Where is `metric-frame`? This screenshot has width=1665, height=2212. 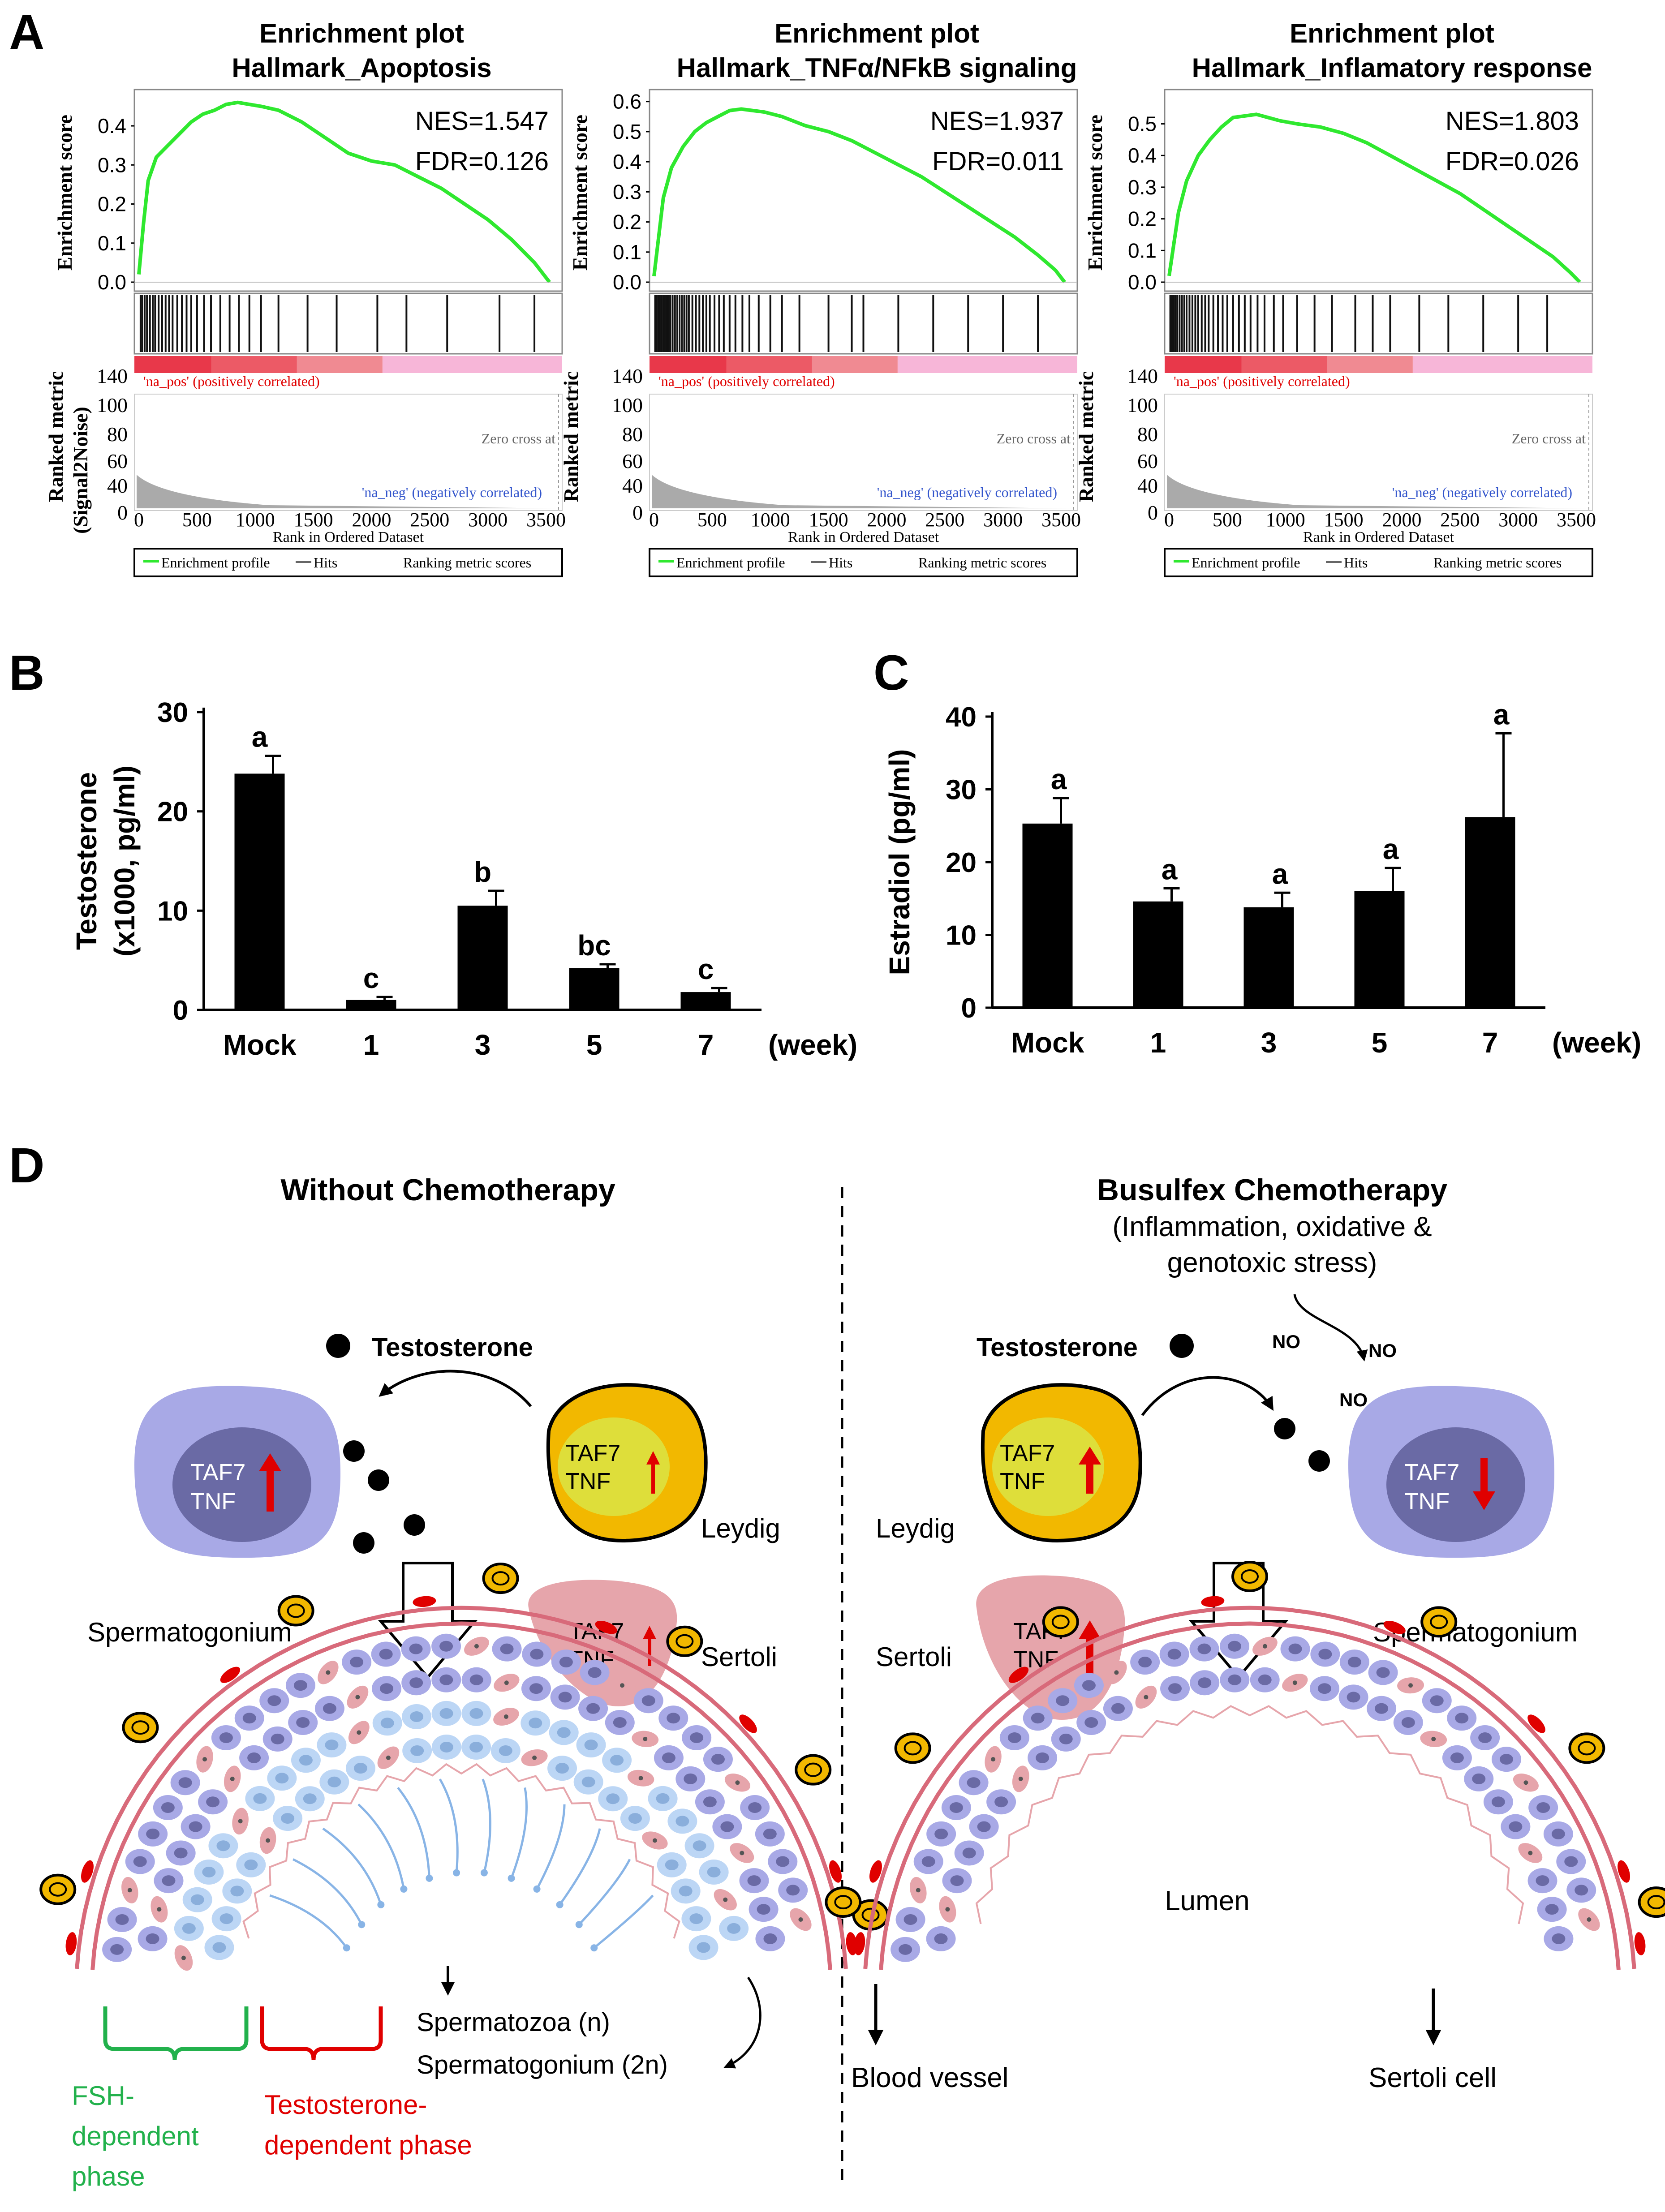
metric-frame is located at coordinates (348, 452).